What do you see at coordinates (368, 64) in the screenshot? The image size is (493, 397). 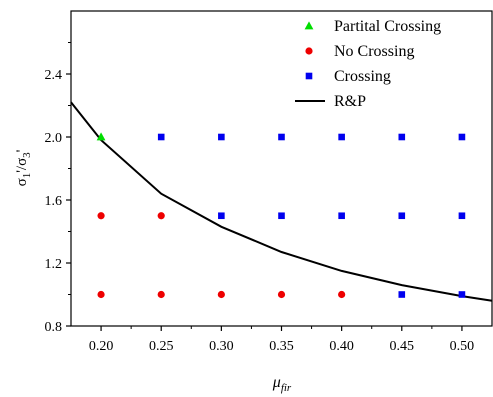 I see `legend: Partital Crossing No Crossing Crossing R&P` at bounding box center [368, 64].